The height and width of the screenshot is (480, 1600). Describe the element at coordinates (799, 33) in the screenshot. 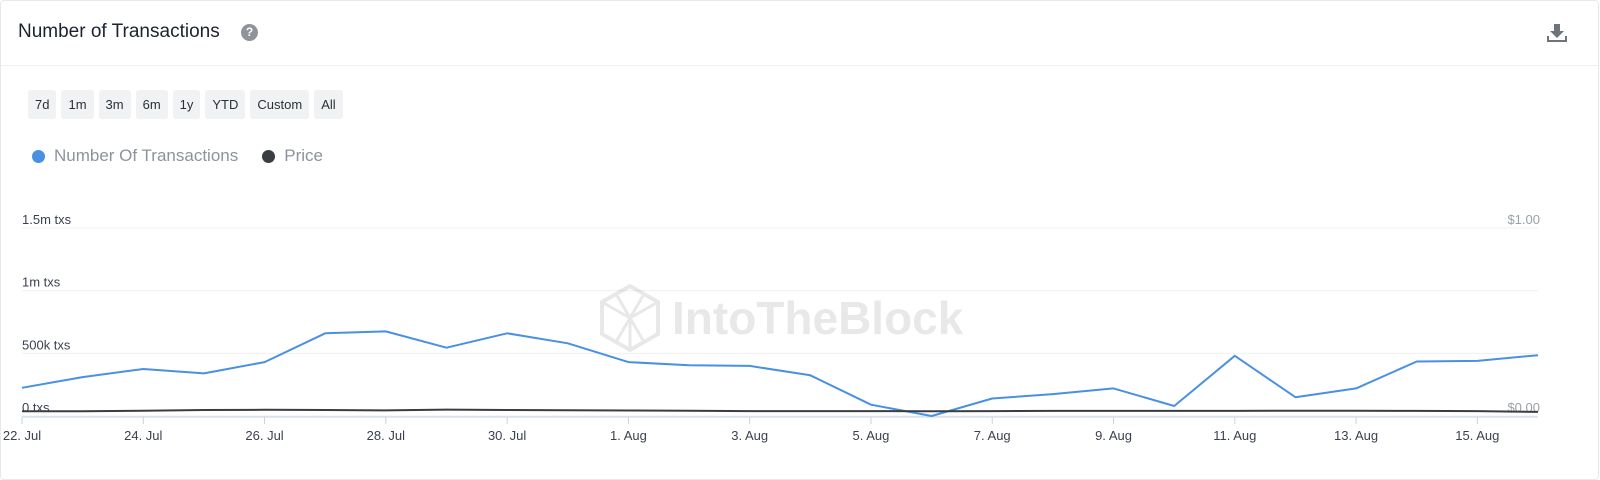

I see `card-header: Number of Transactions ?` at that location.